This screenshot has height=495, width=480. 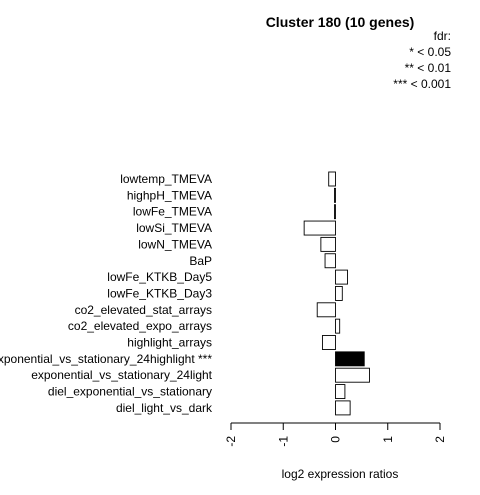 I want to click on category-label: highpH_TMEVA, so click(x=169, y=195).